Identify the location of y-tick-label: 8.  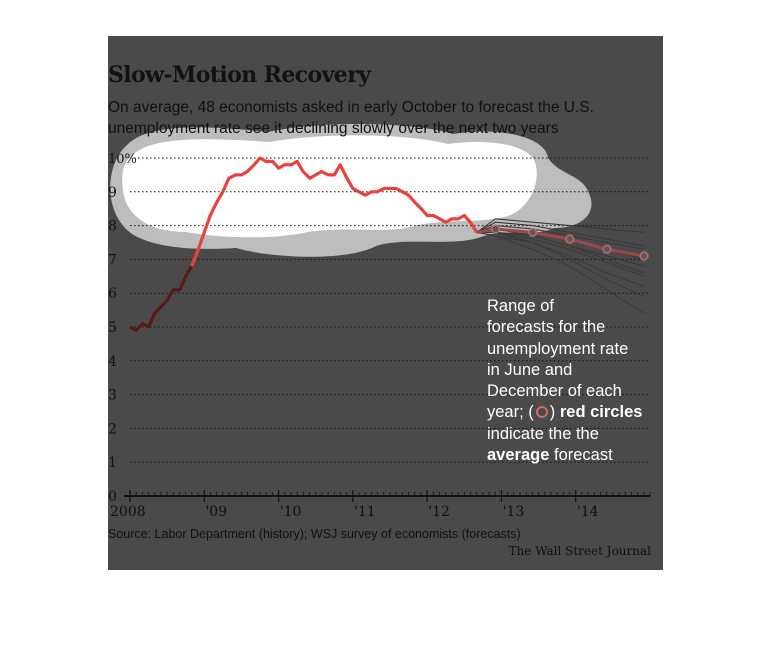
(112, 227).